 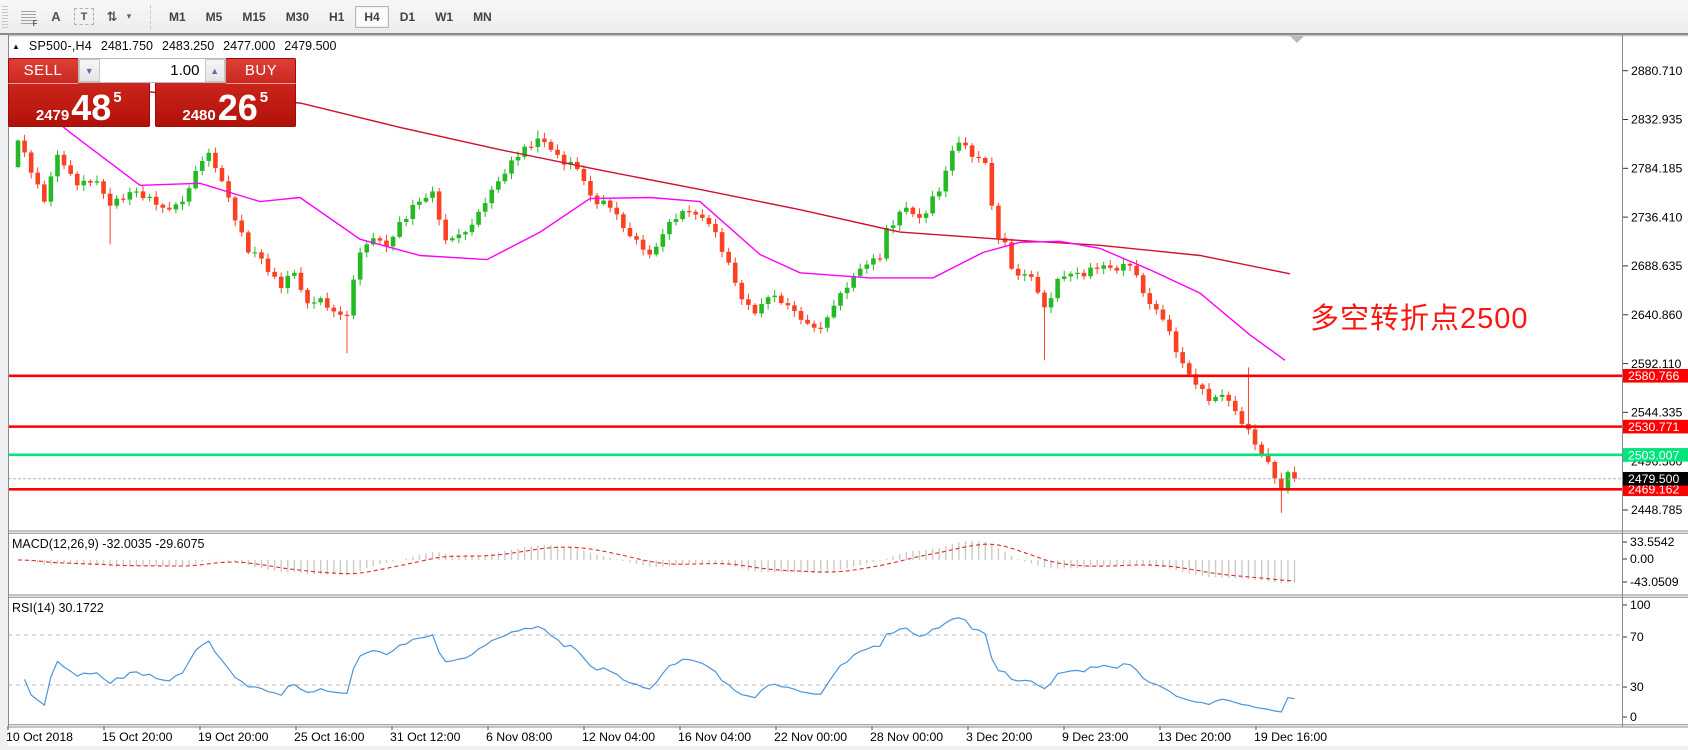 What do you see at coordinates (261, 71) in the screenshot?
I see `buy-button: BUY` at bounding box center [261, 71].